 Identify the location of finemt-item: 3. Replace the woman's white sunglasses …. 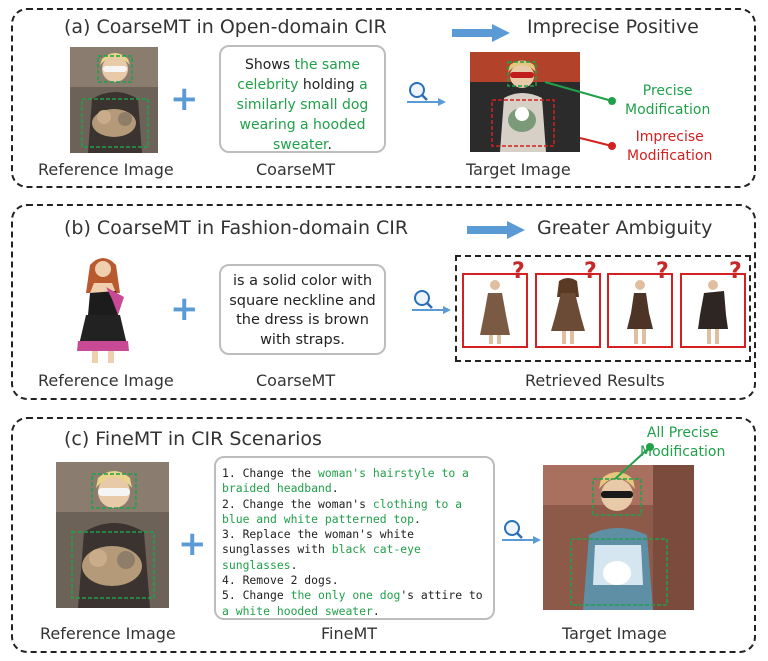
(354, 550).